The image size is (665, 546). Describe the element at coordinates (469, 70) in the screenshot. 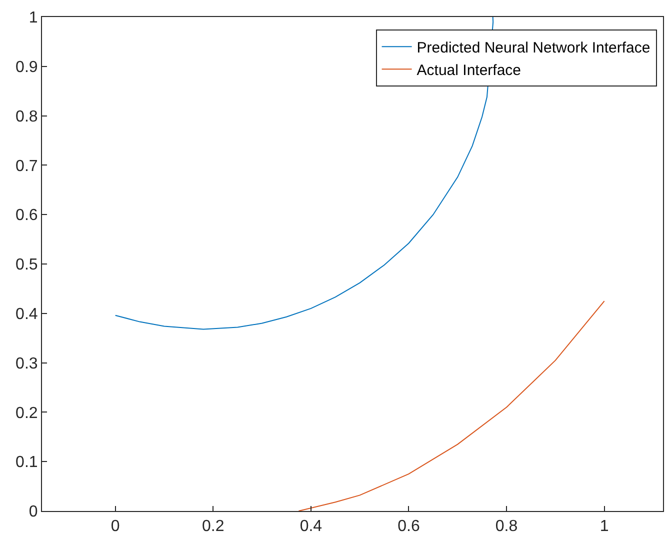

I see `legend-label: Actual Interface` at that location.